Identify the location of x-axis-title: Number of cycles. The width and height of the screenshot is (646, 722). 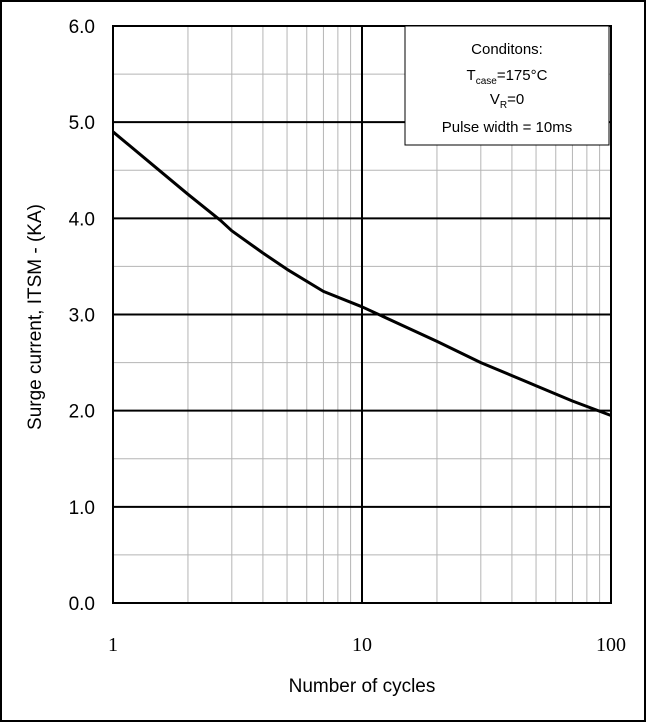
(362, 686).